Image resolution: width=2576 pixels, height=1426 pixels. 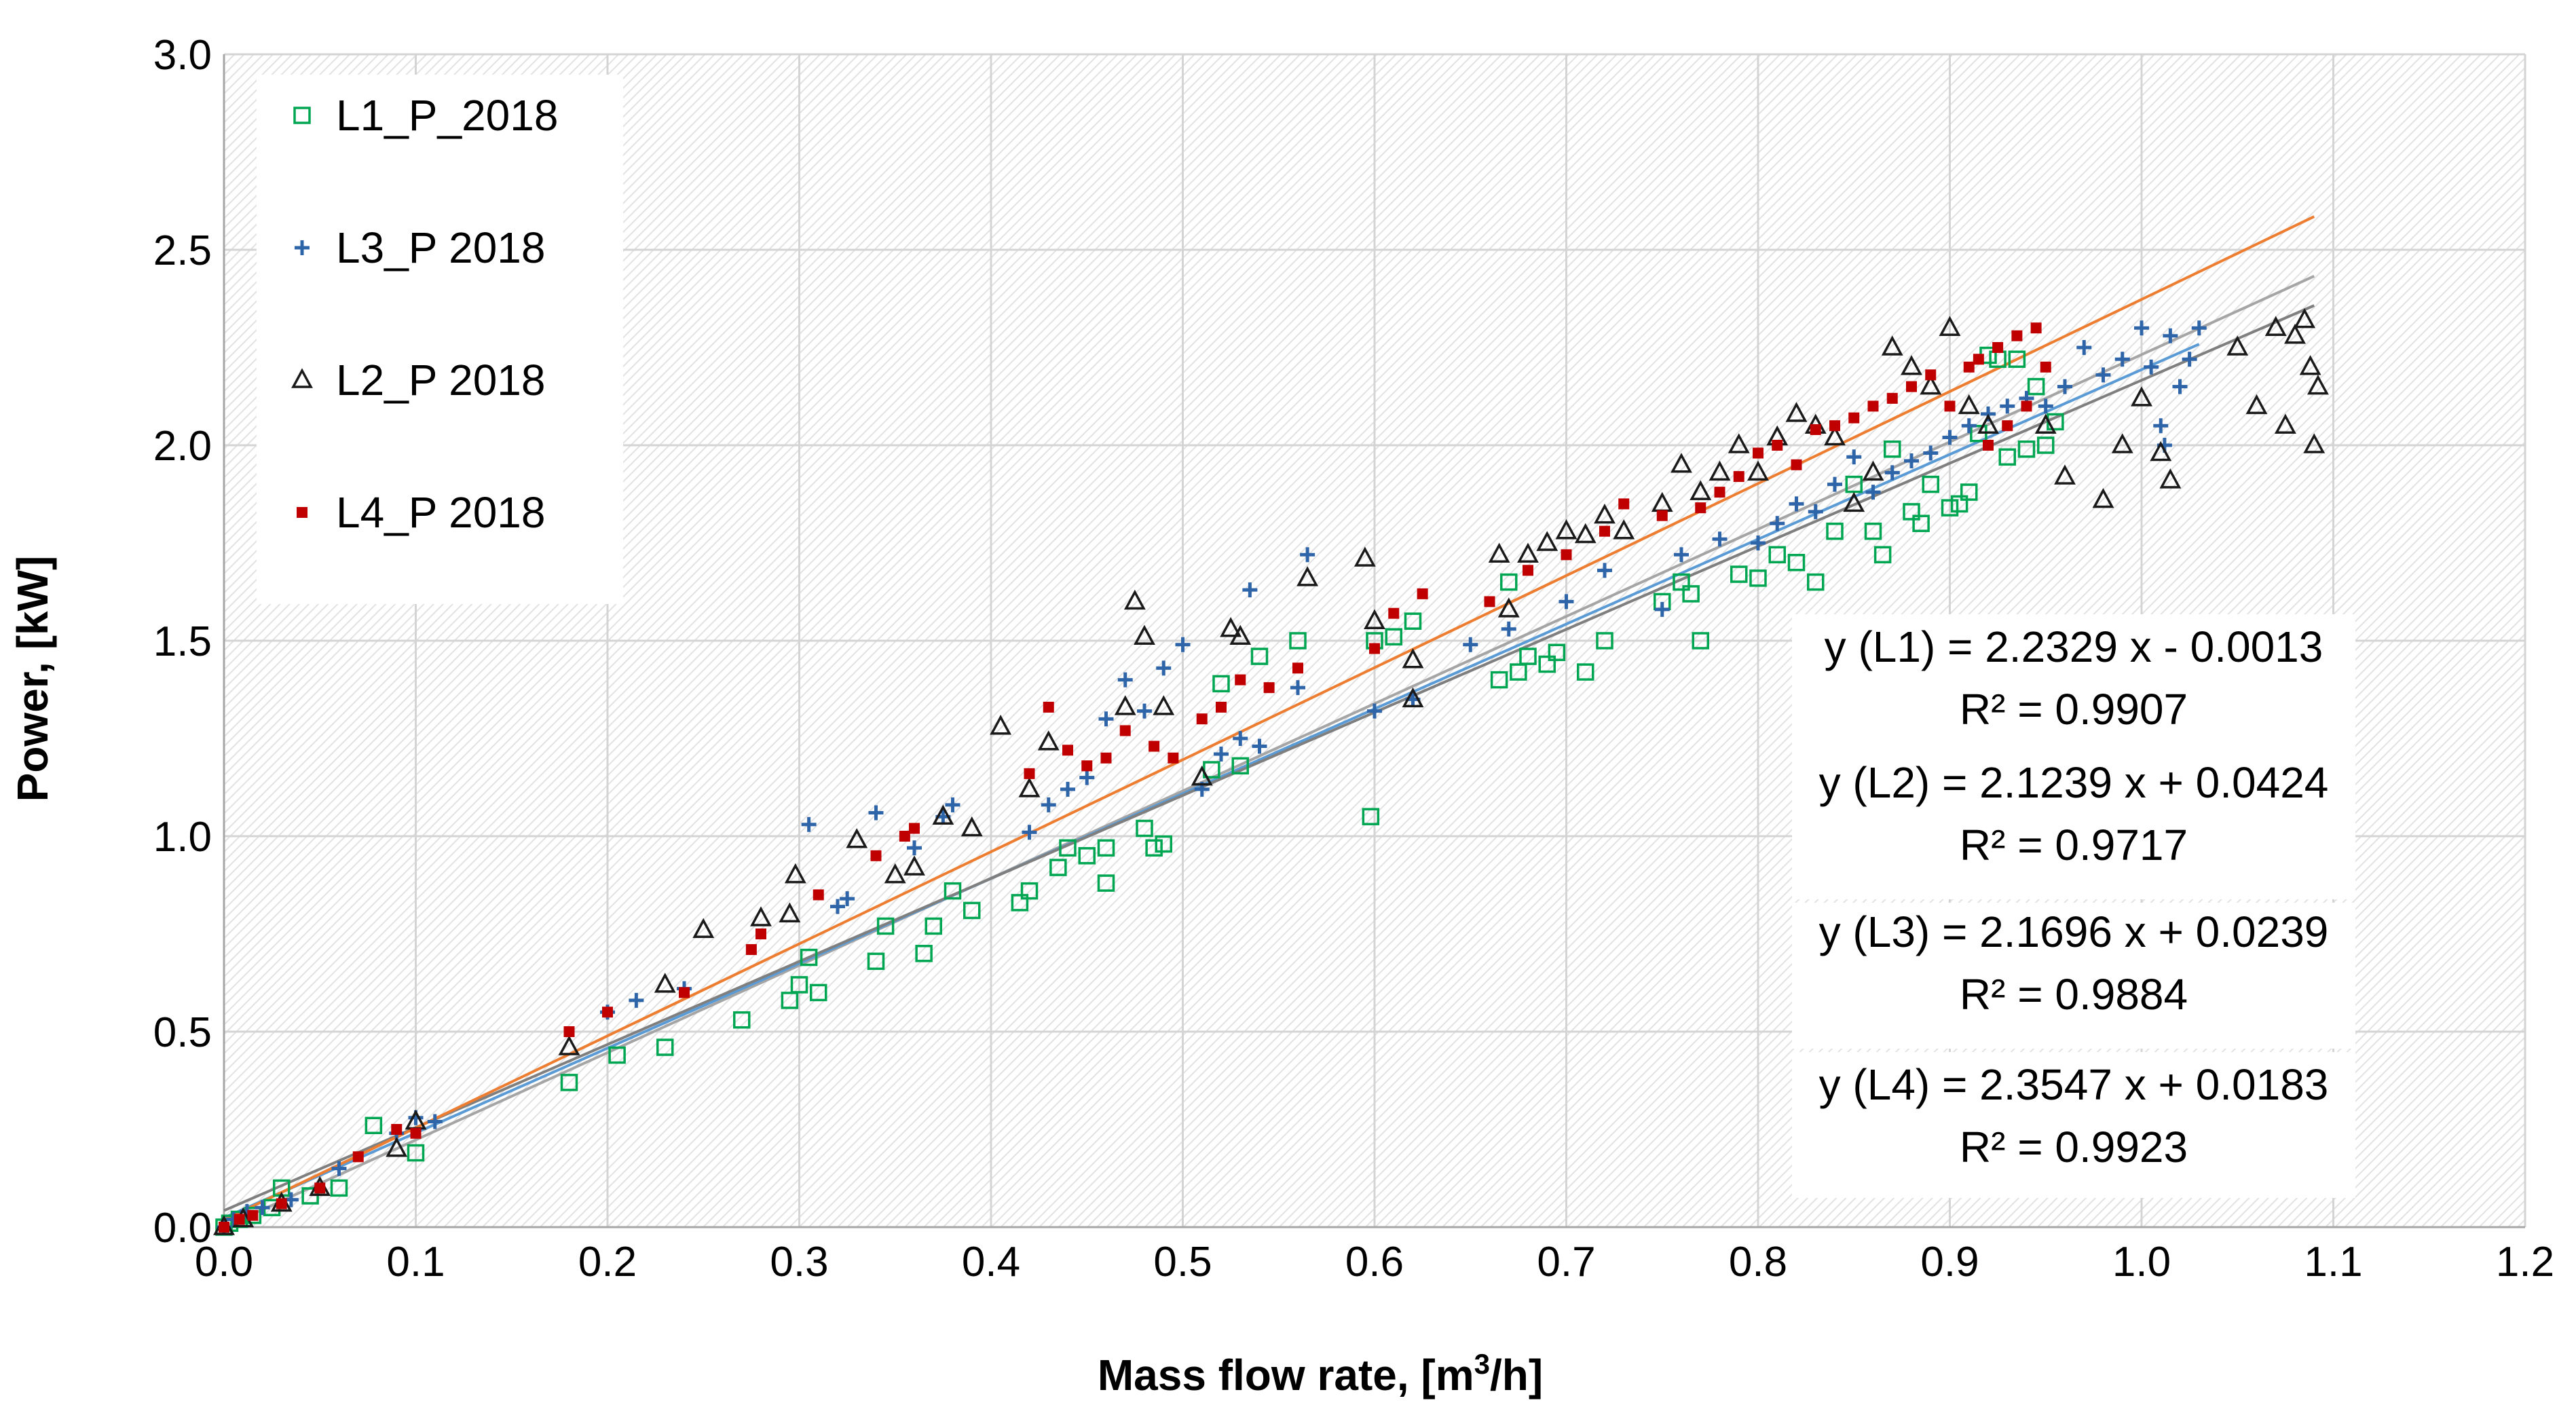 I want to click on r-squared-label: R² = 0.9923, so click(x=2074, y=1147).